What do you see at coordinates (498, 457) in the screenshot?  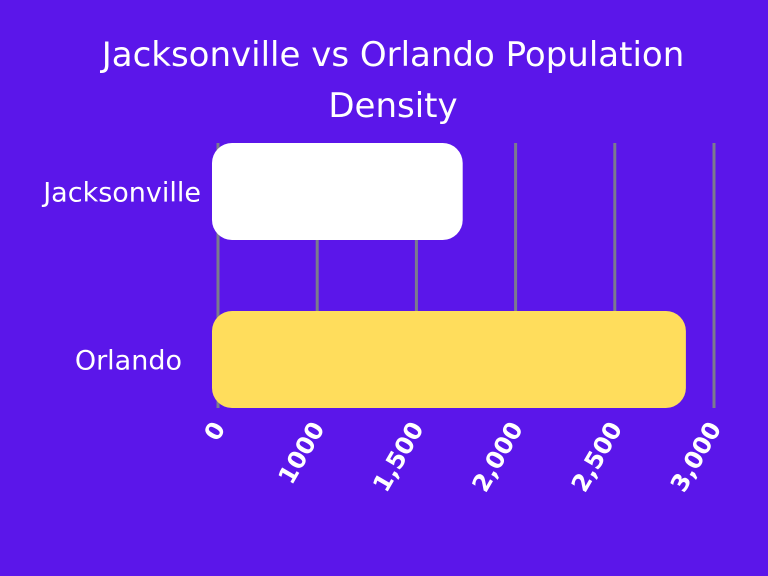 I see `x-tick-label: 2,000` at bounding box center [498, 457].